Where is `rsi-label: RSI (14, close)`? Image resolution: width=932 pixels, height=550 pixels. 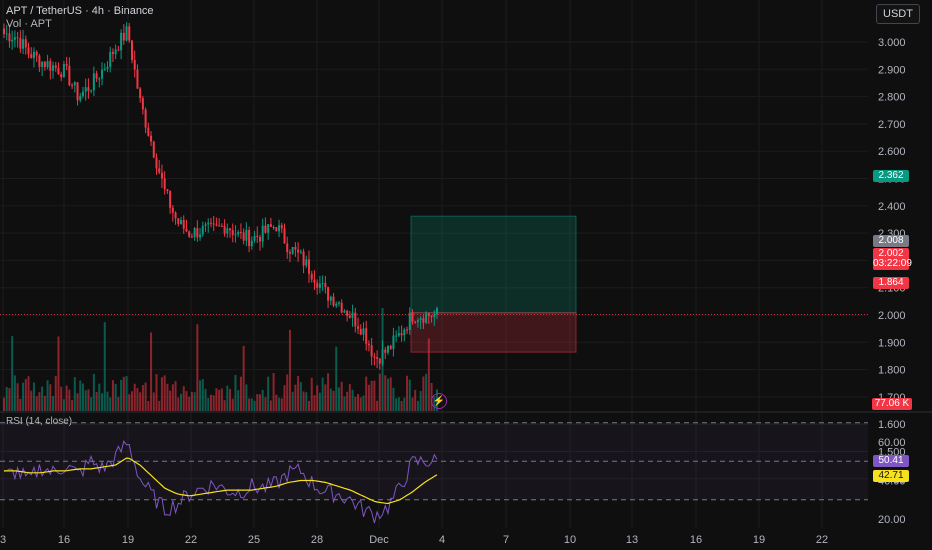 rsi-label: RSI (14, close) is located at coordinates (39, 421).